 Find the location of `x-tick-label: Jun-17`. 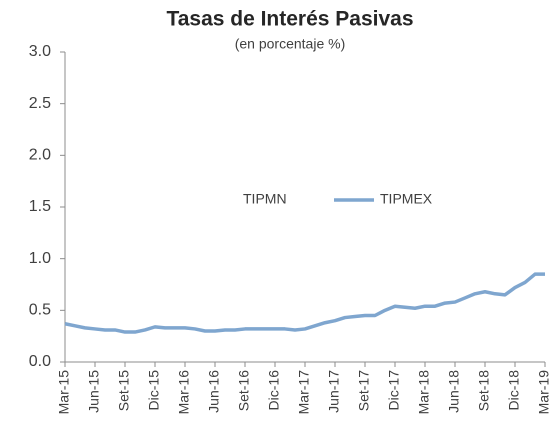

x-tick-label: Jun-17 is located at coordinates (334, 391).